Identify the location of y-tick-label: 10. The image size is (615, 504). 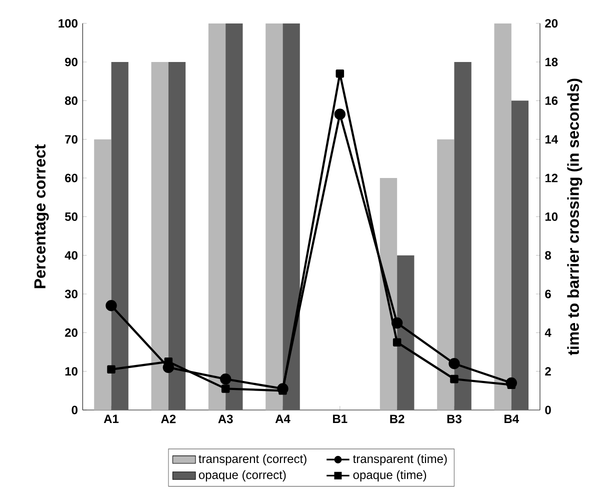
(71, 371).